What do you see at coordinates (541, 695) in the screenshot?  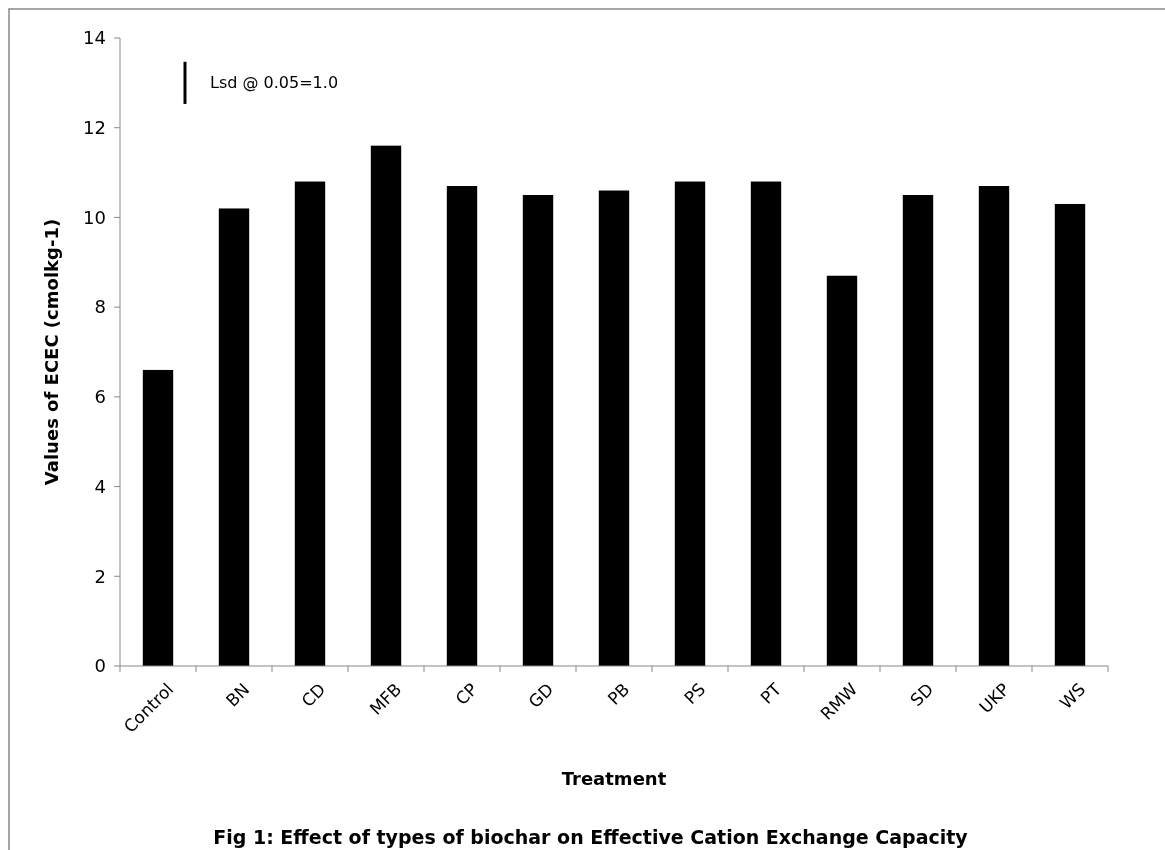 I see `x-tick-label: GD` at bounding box center [541, 695].